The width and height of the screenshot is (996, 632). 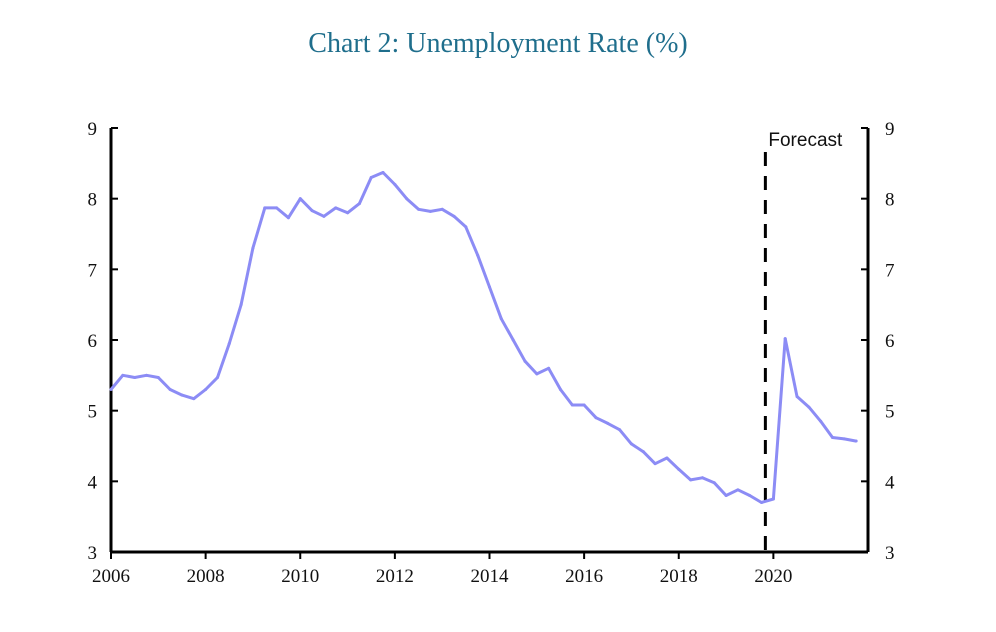 I want to click on left-y-tick-label: 8, so click(x=93, y=200).